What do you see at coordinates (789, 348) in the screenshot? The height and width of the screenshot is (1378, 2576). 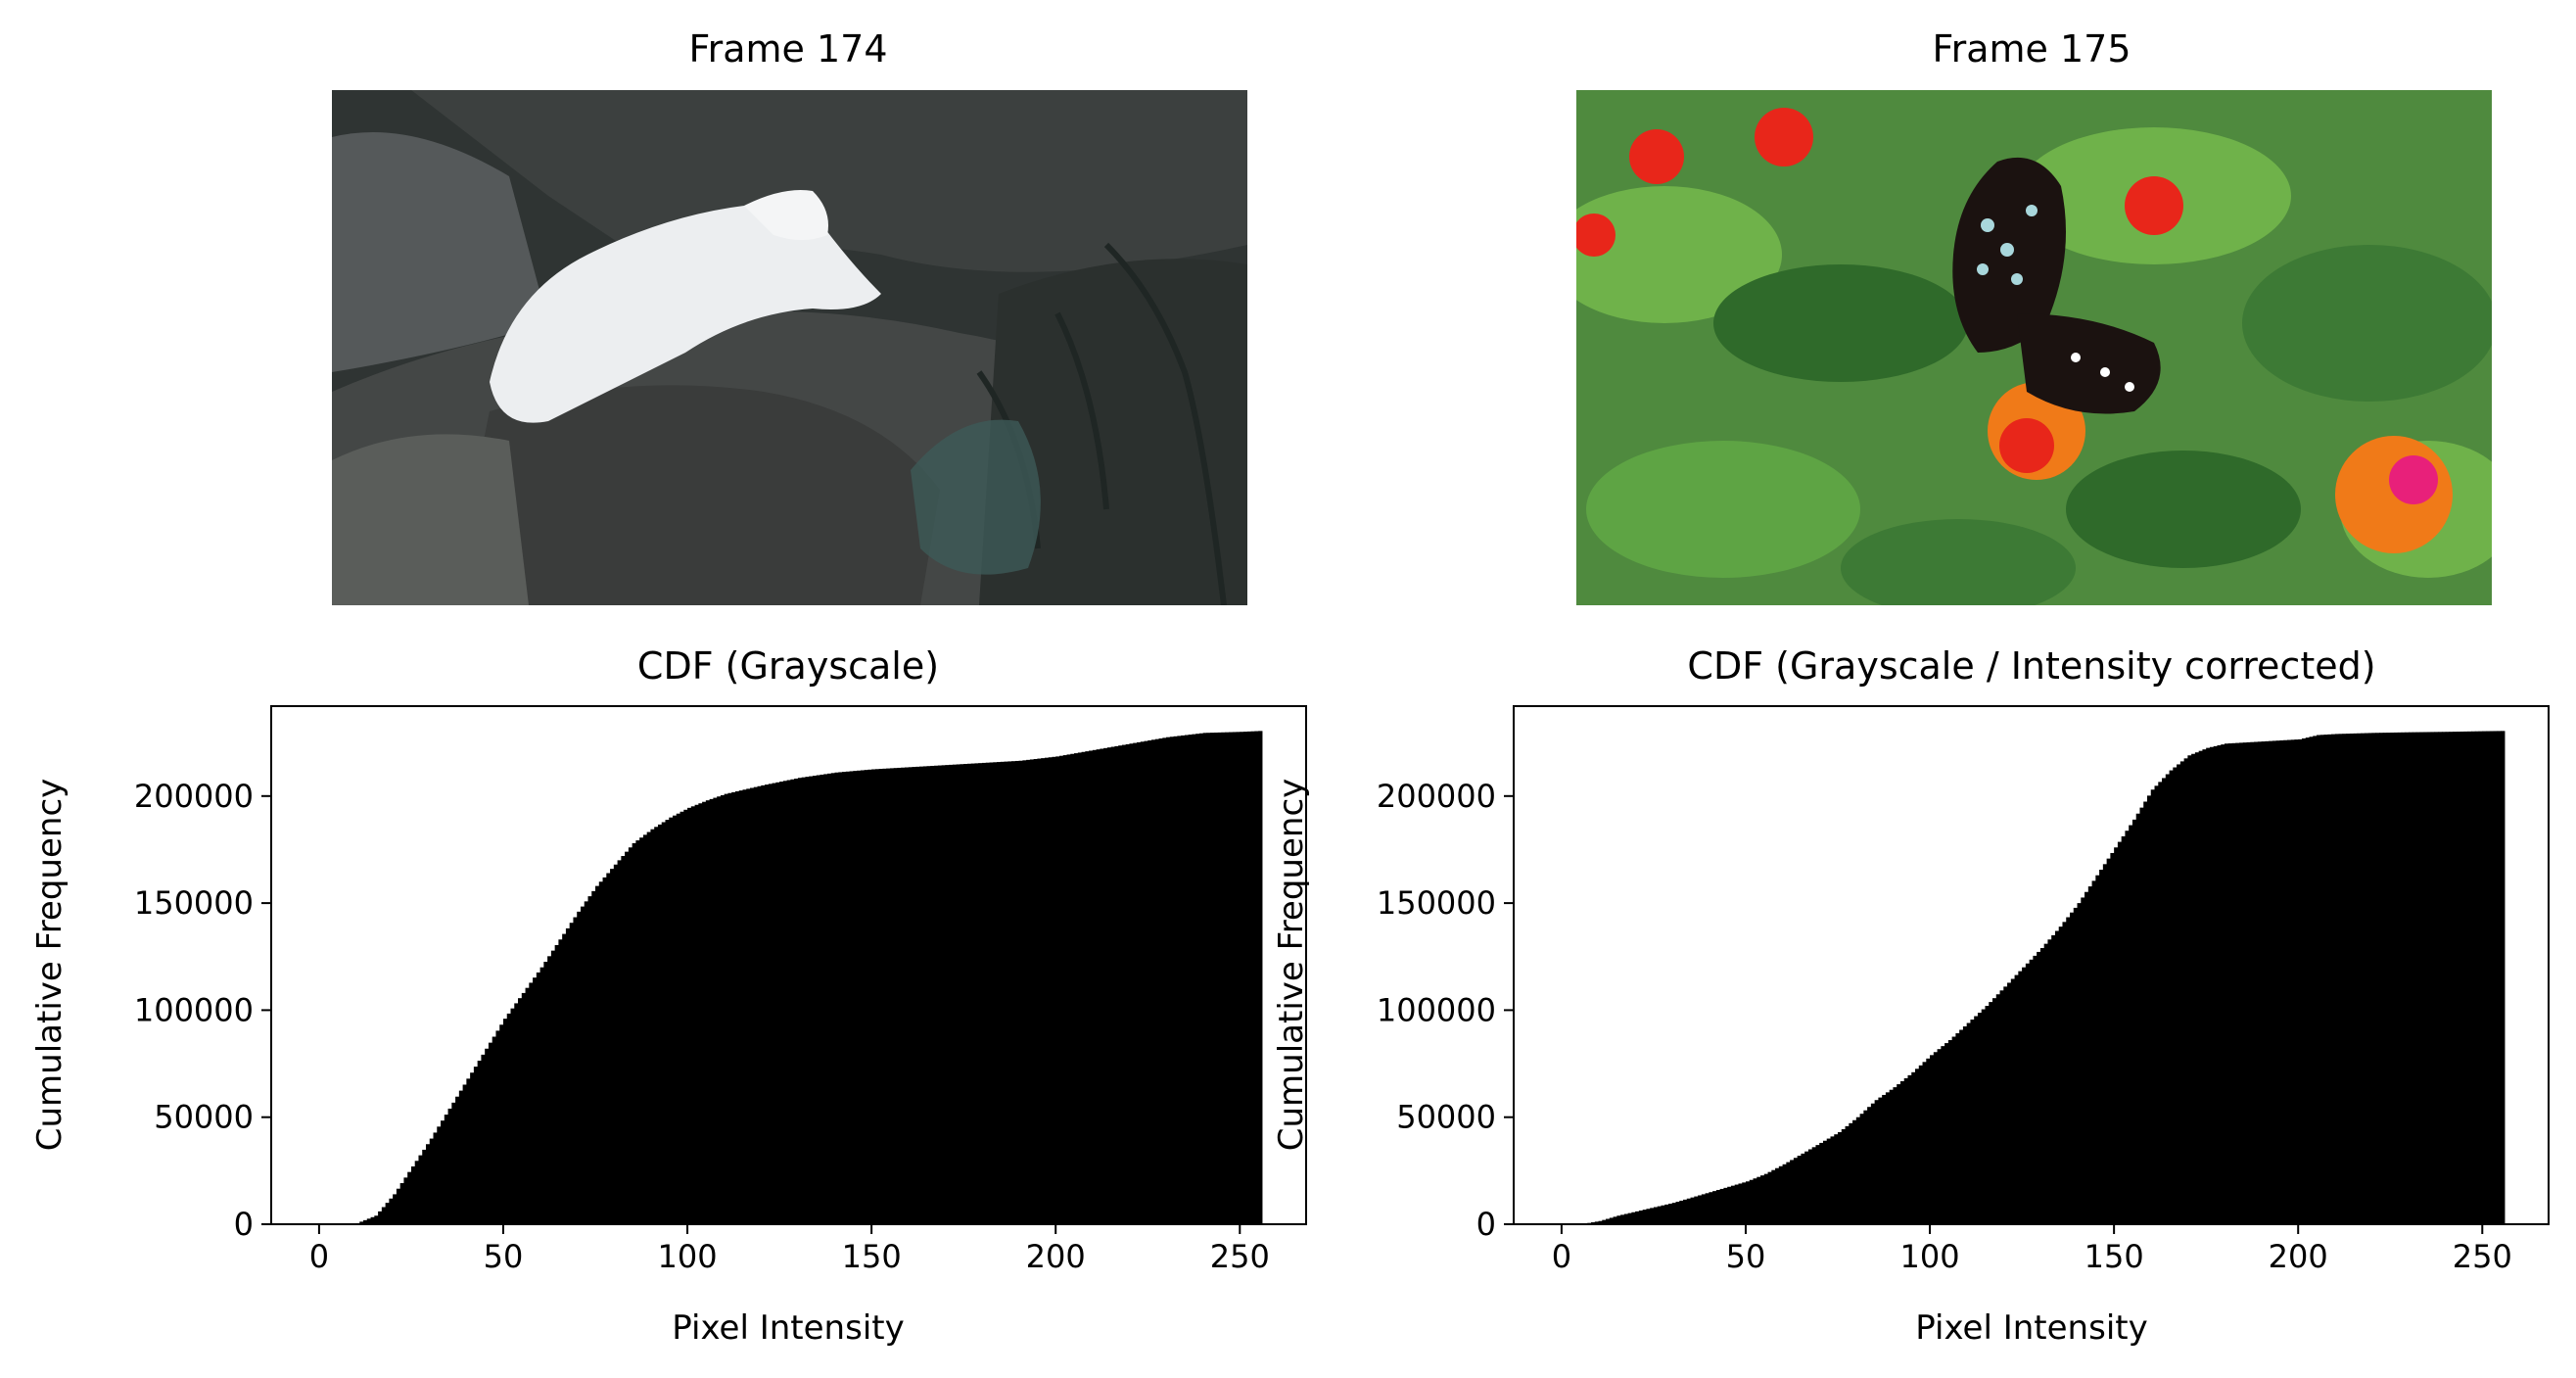 I see `photo-arctic-fox` at bounding box center [789, 348].